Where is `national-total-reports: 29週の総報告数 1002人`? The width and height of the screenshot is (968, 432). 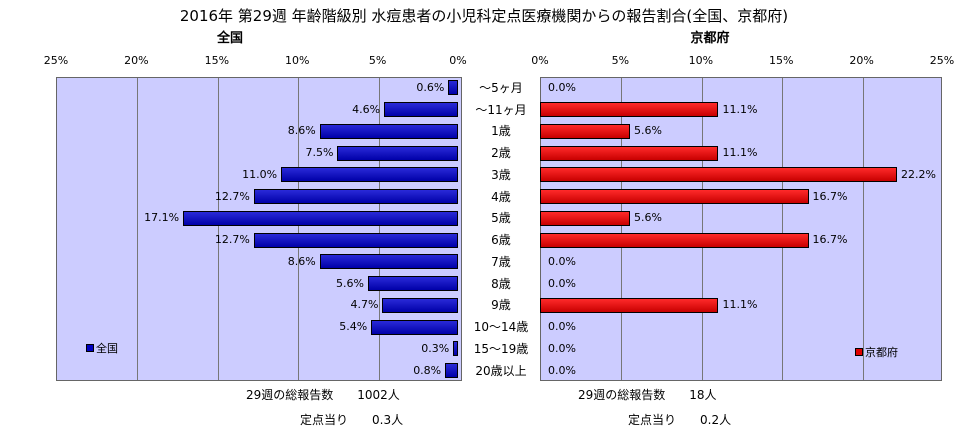 national-total-reports: 29週の総報告数 1002人 is located at coordinates (323, 395).